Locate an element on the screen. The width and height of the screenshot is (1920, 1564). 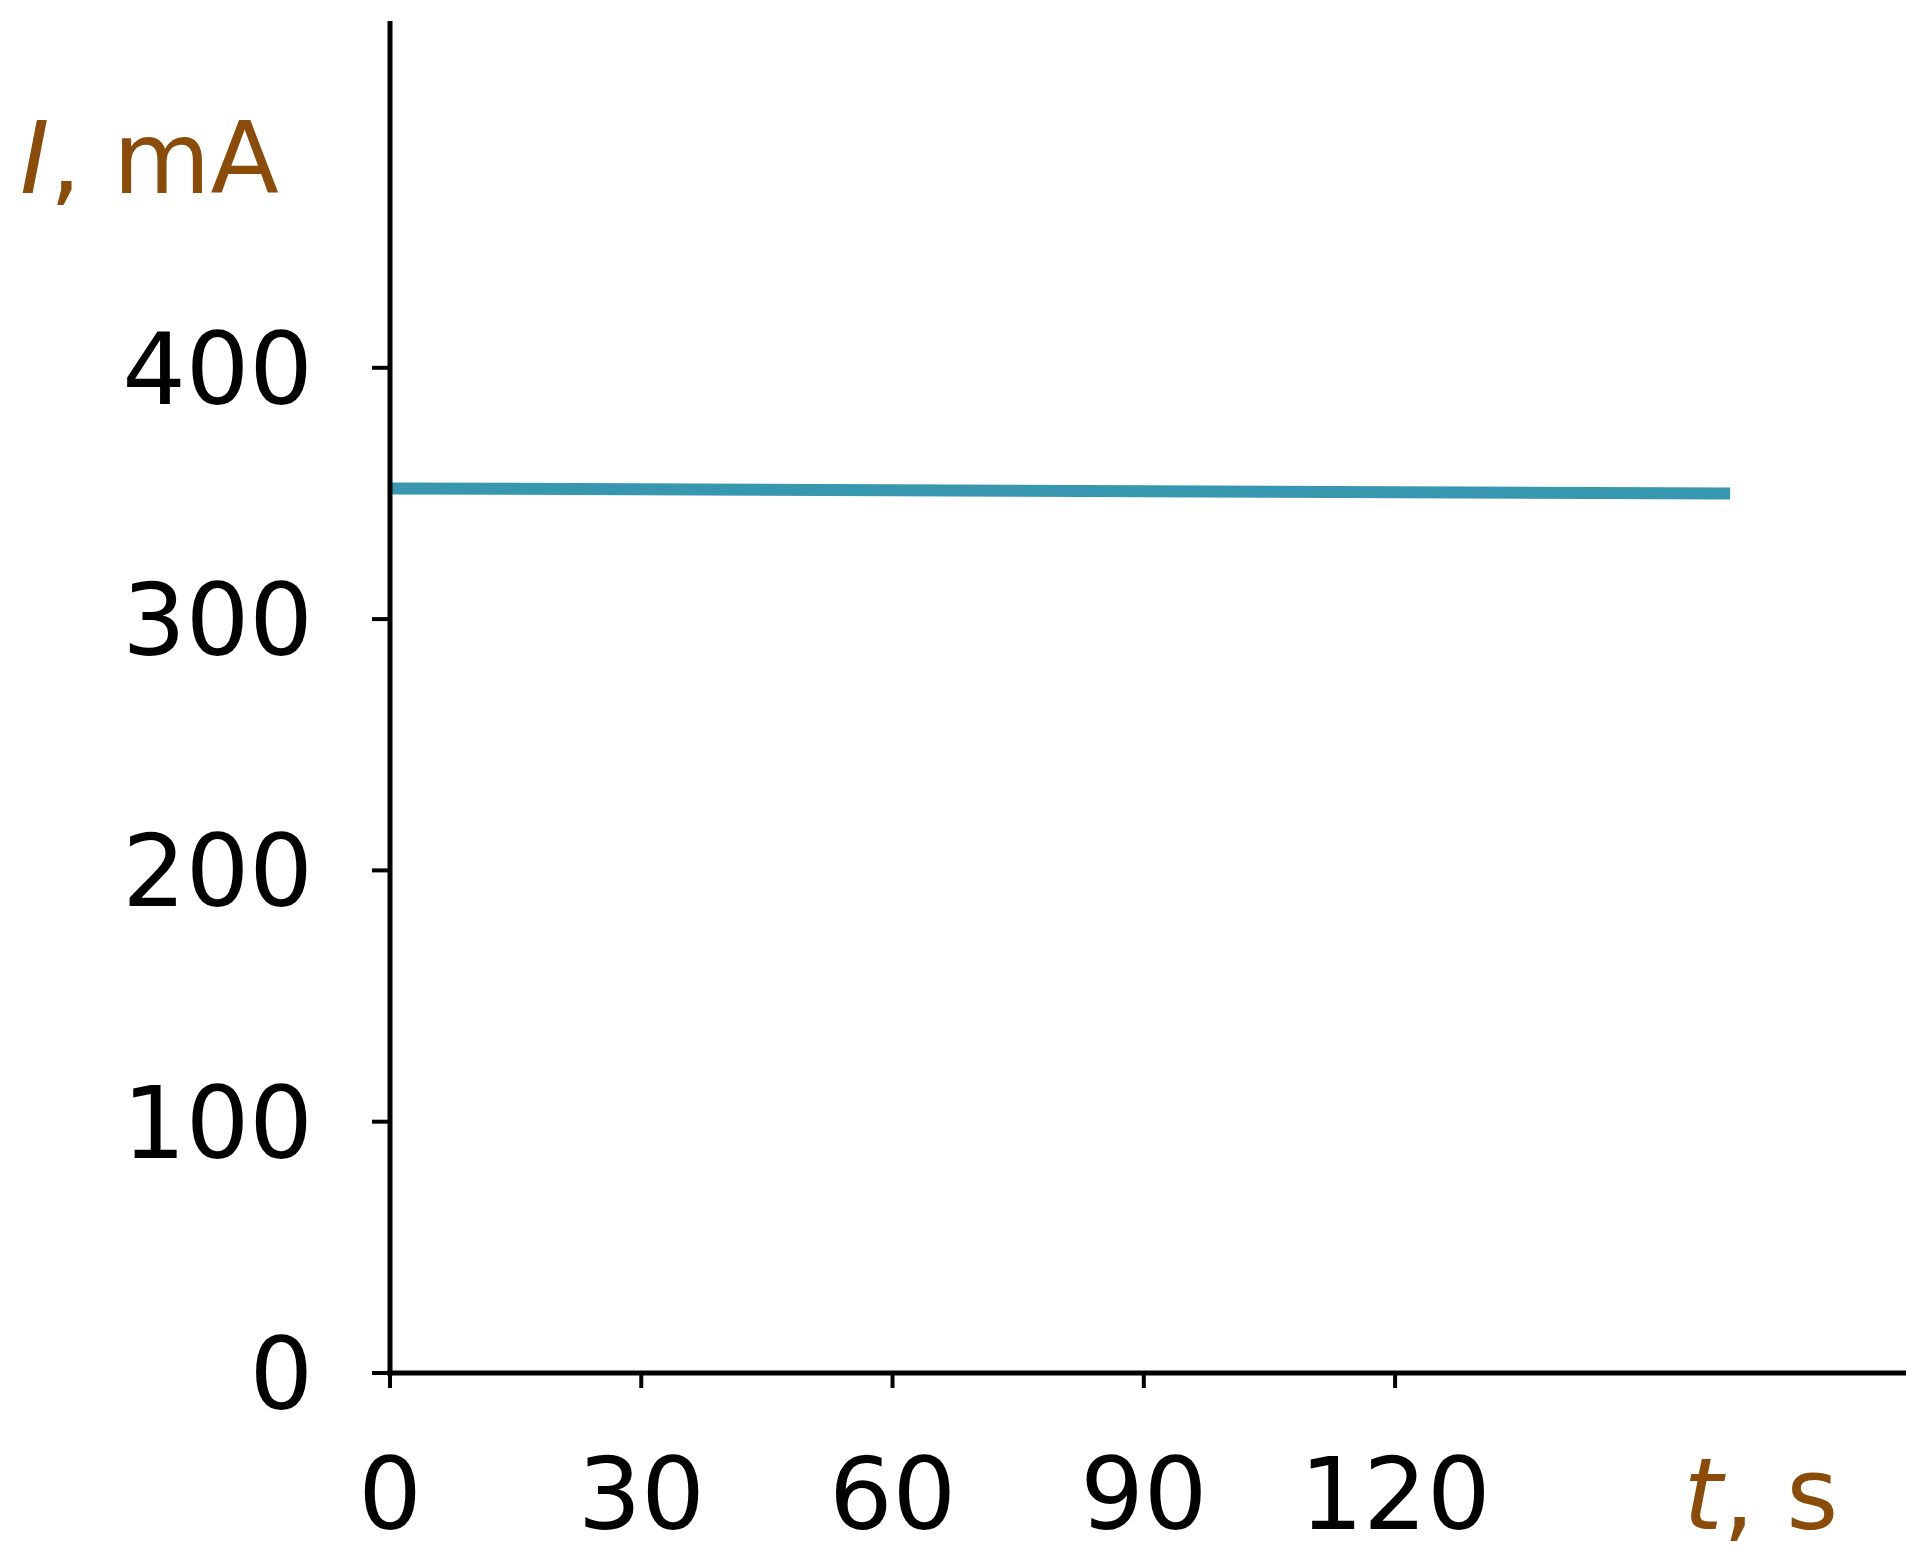
y-tick-label: 200 is located at coordinates (217, 872).